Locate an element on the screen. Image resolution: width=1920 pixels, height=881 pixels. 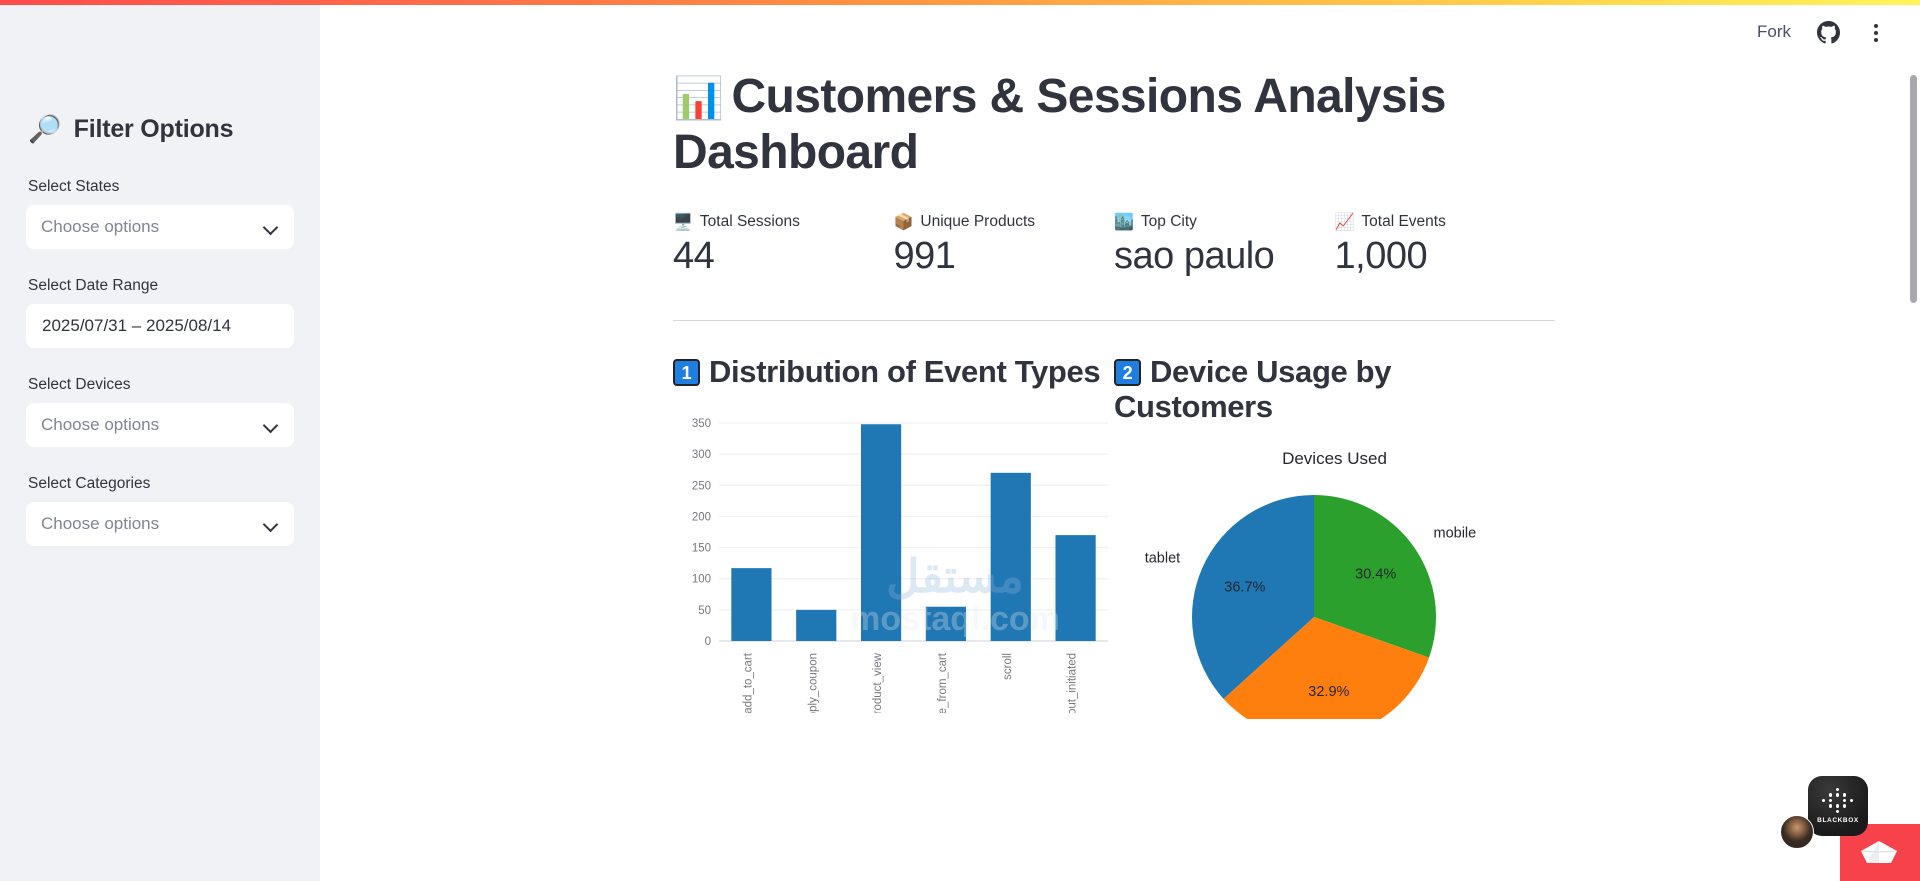
blackbox-label: BLACKBOX is located at coordinates (1838, 820).